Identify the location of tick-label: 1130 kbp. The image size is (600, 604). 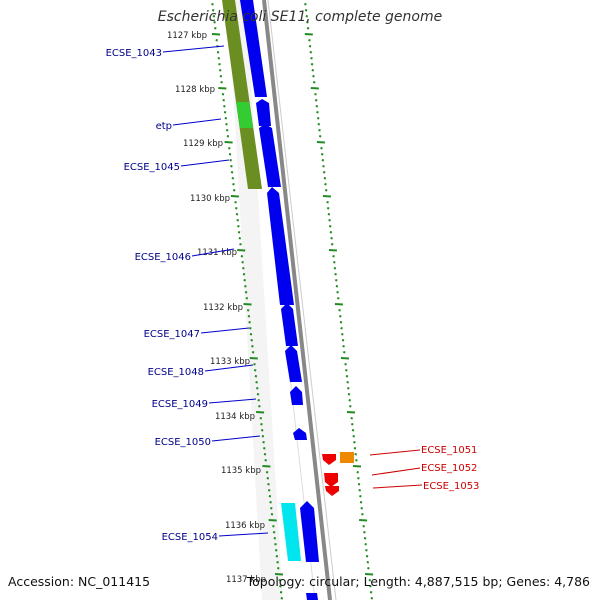
(210, 199).